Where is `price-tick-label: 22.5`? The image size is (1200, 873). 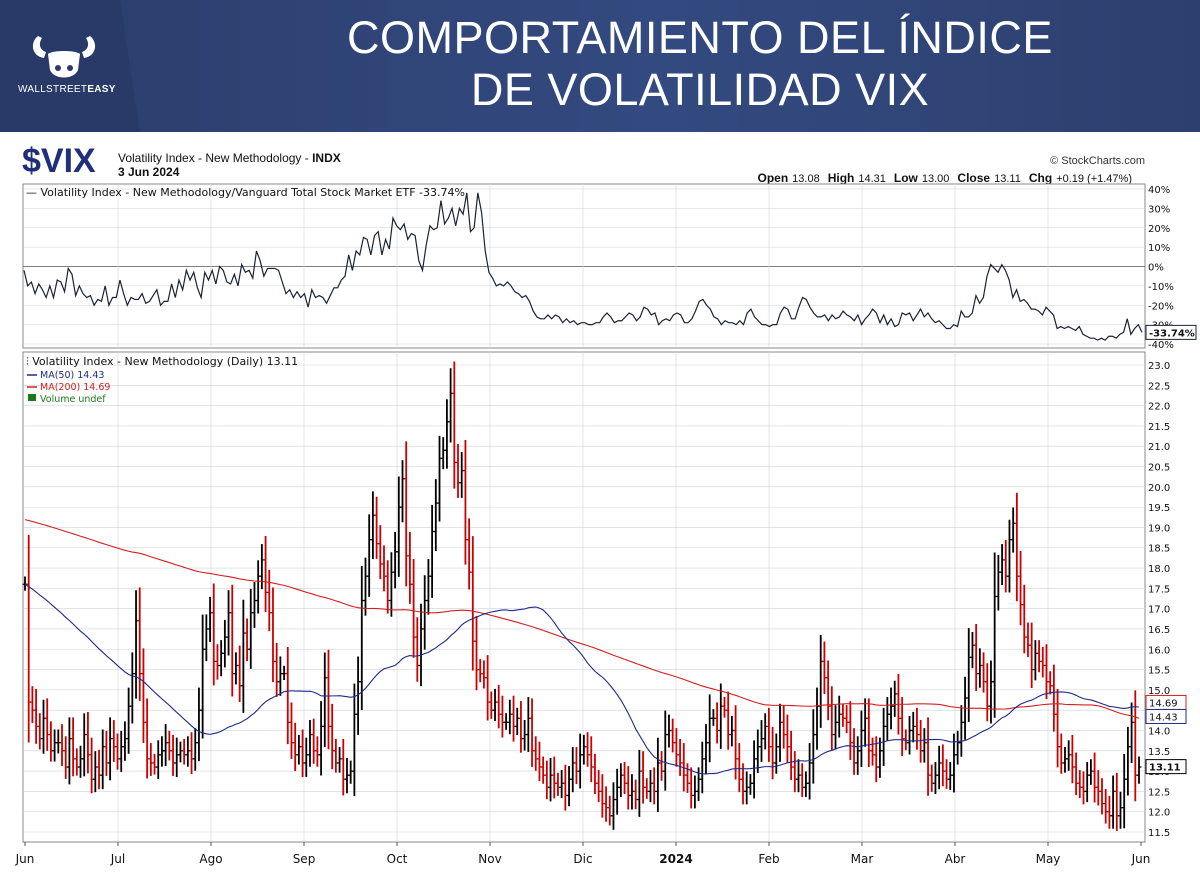 price-tick-label: 22.5 is located at coordinates (1159, 386).